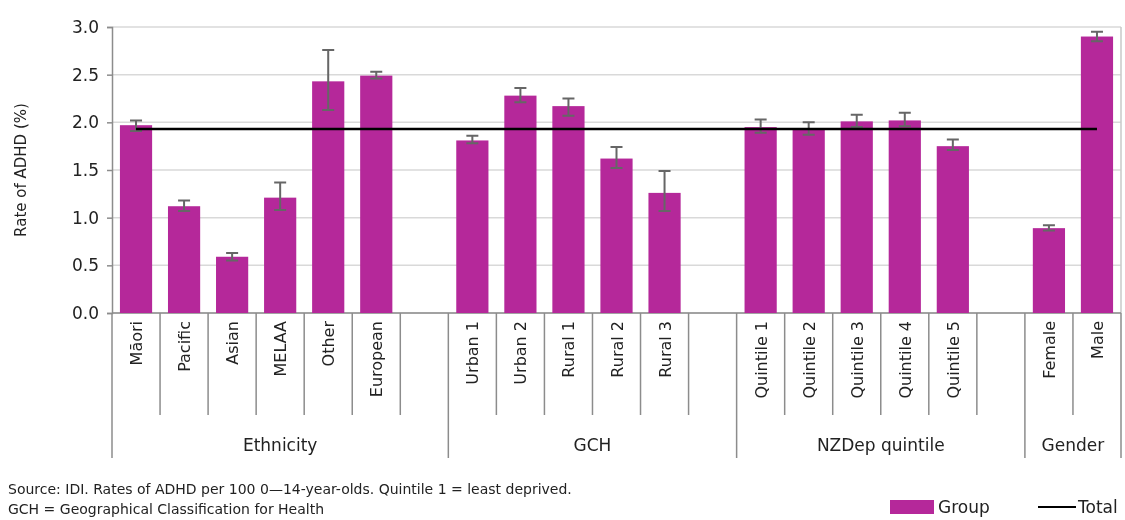 This screenshot has width=1125, height=520. I want to click on text: Gender, so click(1073, 445).